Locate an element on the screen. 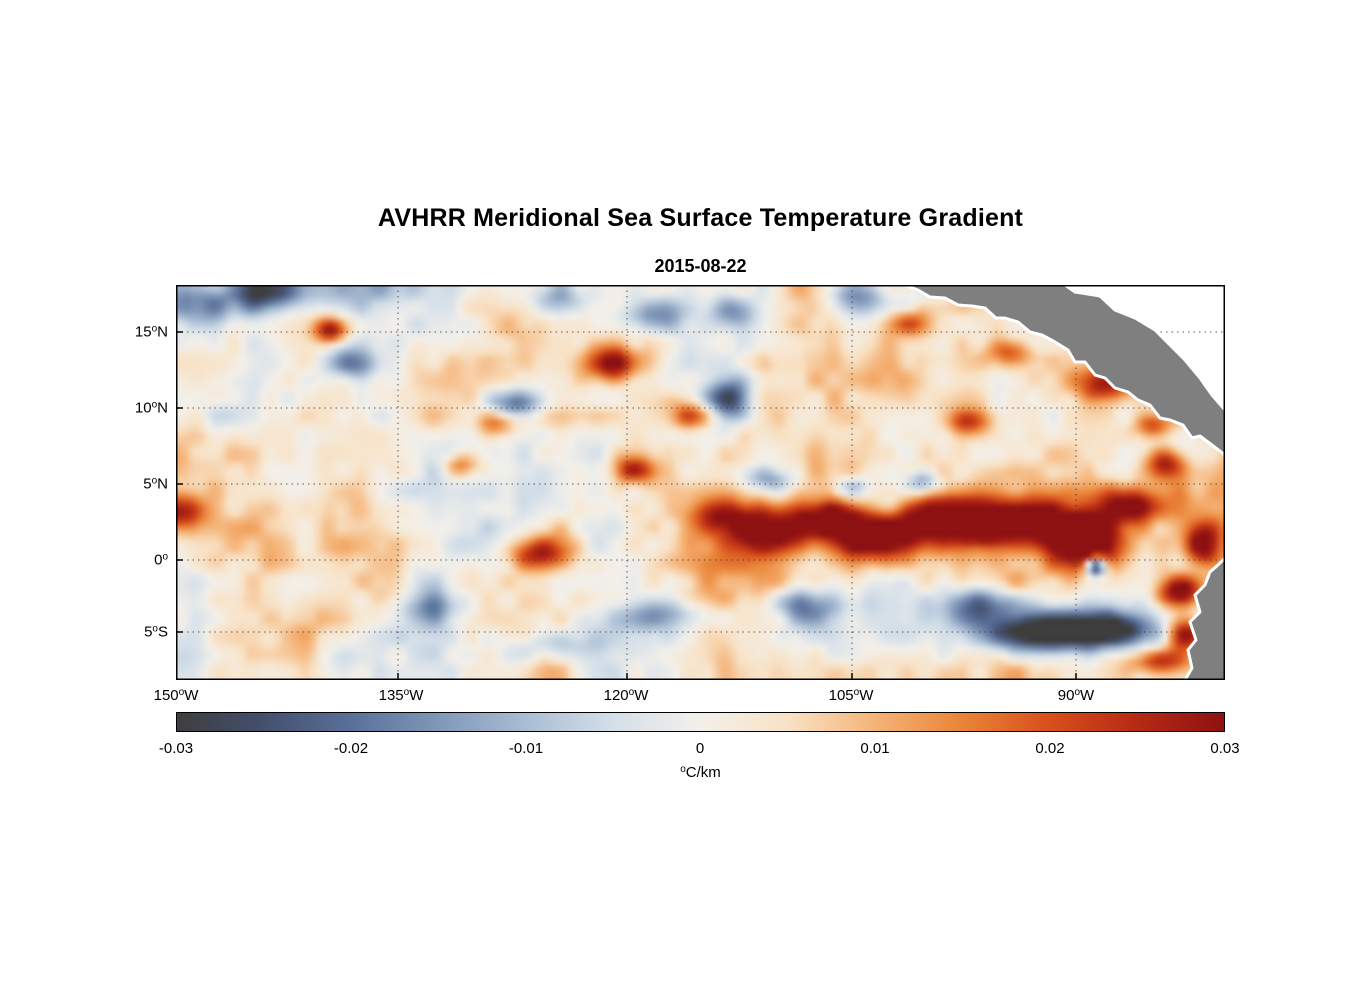  colorbar-tick-label: -0.03 is located at coordinates (176, 748).